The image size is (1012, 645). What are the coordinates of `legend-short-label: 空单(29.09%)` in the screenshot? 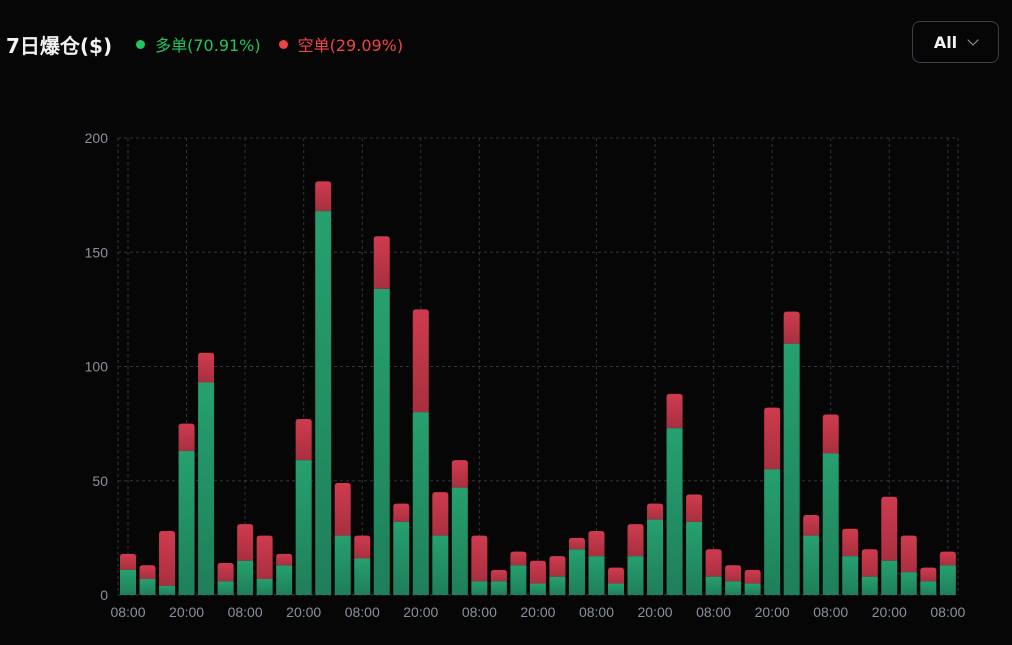 It's located at (350, 45).